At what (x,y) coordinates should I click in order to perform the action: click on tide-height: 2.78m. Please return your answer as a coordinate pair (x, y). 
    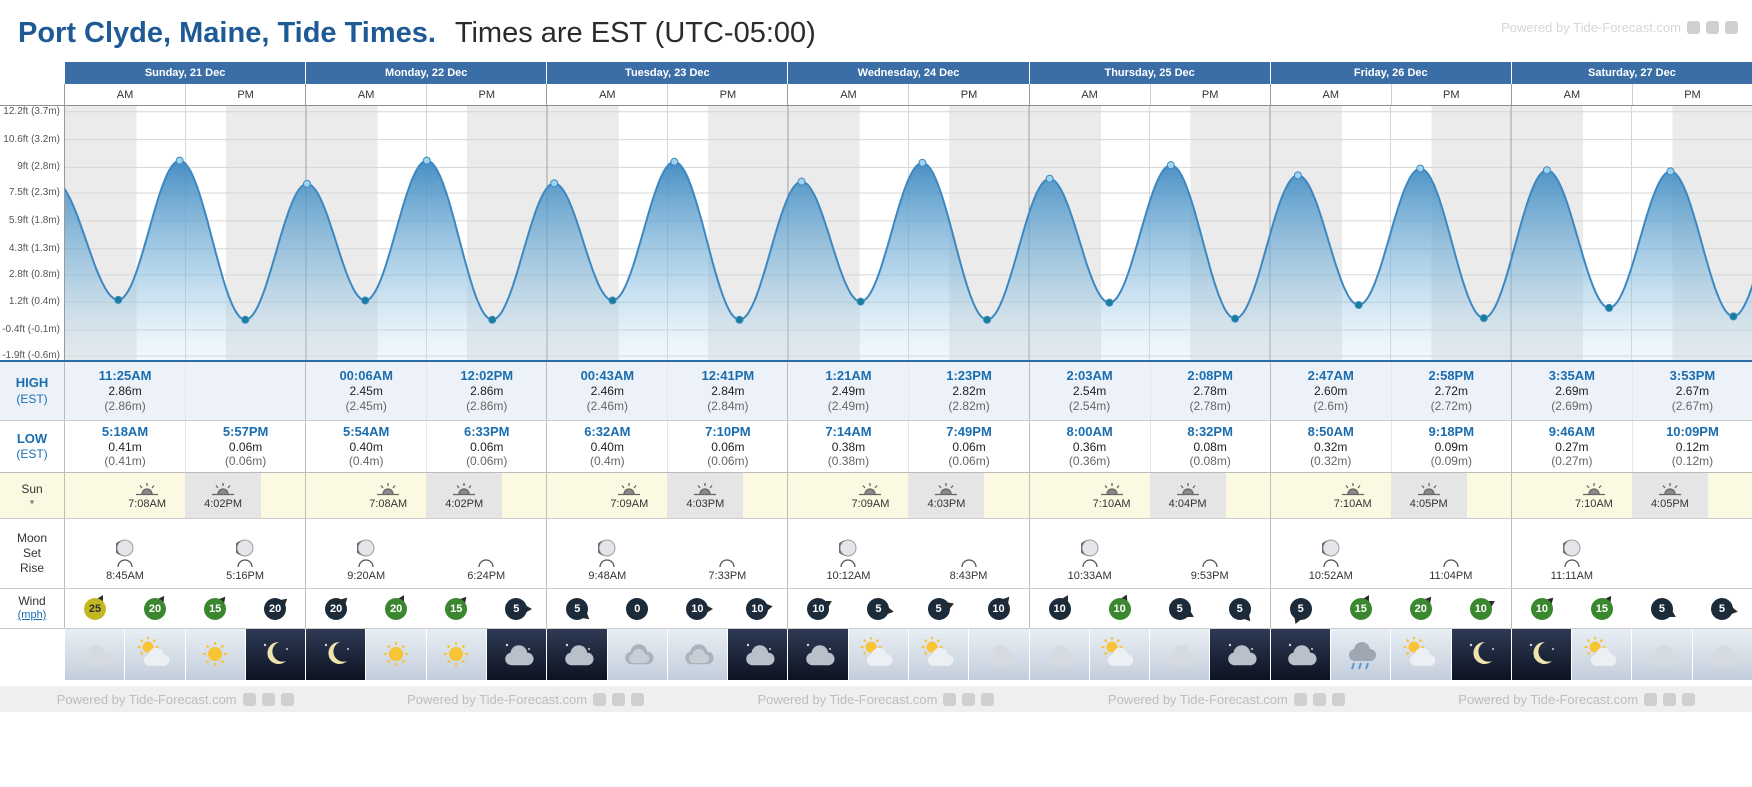
    Looking at the image, I should click on (1210, 391).